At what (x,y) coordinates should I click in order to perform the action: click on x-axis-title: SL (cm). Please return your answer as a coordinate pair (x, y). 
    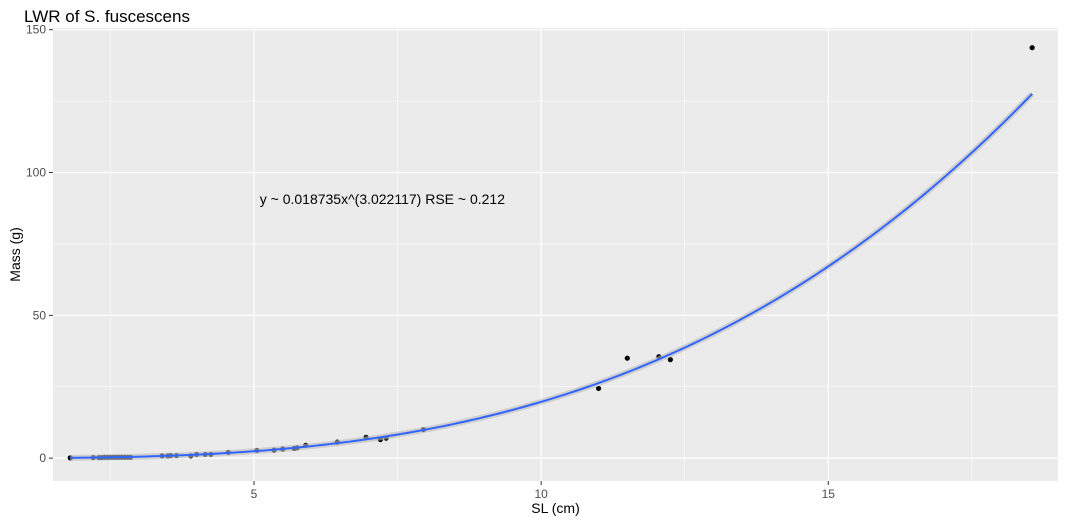
    Looking at the image, I should click on (555, 508).